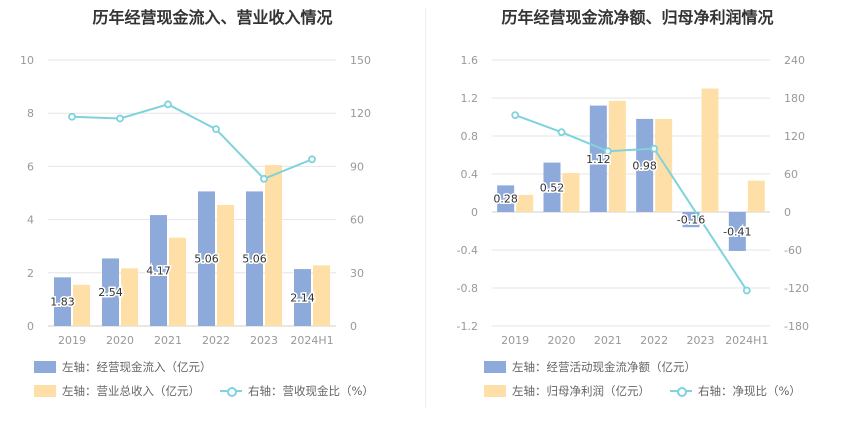  Describe the element at coordinates (467, 326) in the screenshot. I see `y-left-tick-label: -1.2` at that location.